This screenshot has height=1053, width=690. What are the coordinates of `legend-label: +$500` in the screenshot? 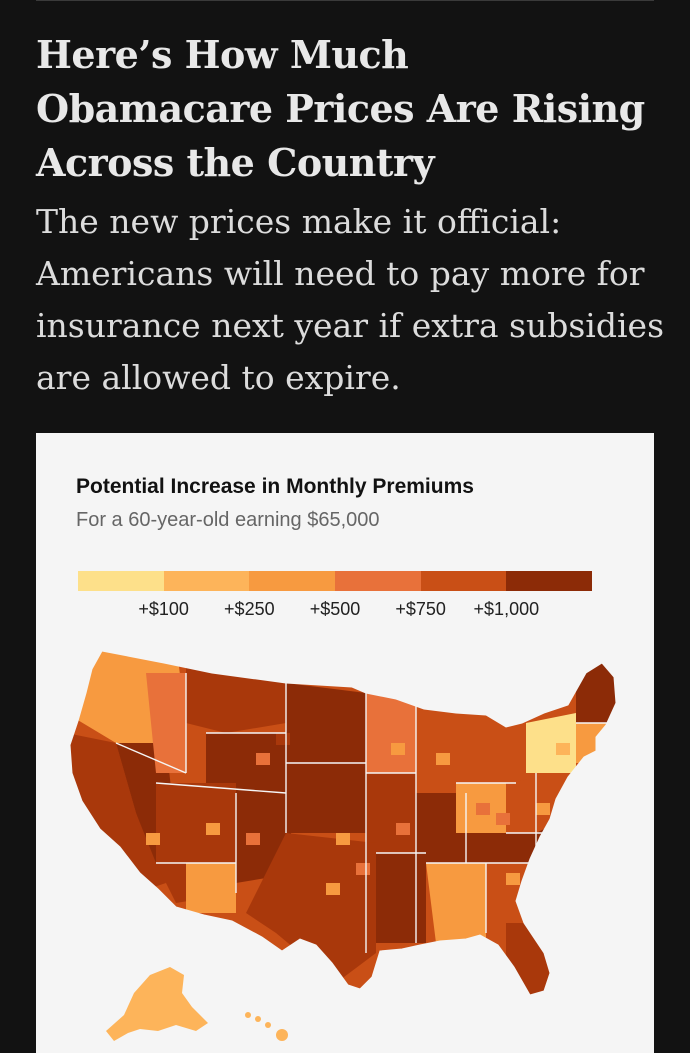 It's located at (335, 609).